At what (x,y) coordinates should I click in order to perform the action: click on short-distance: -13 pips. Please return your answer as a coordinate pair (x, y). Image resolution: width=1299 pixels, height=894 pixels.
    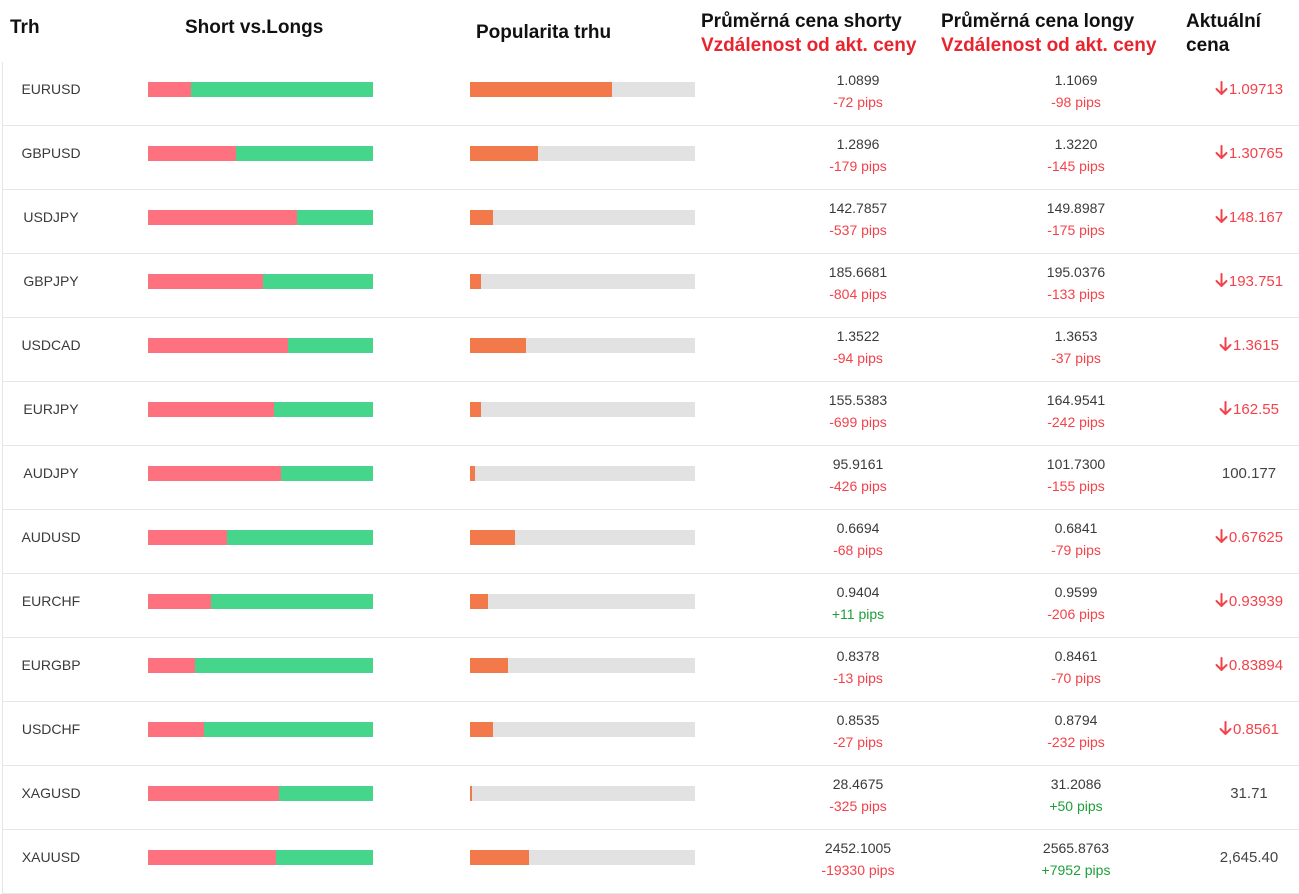
    Looking at the image, I should click on (858, 678).